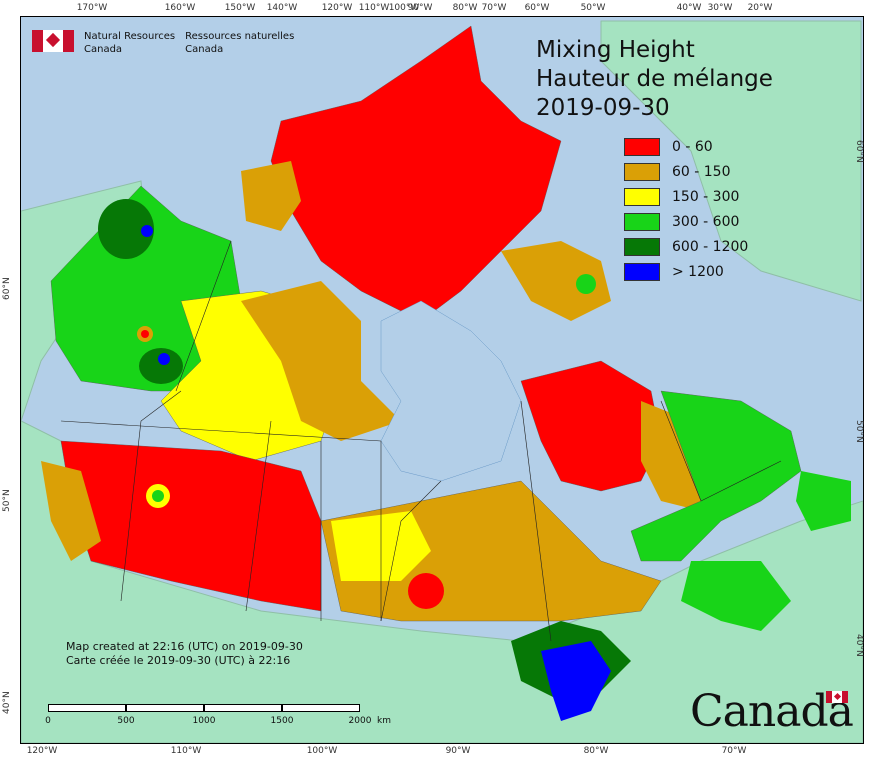 This screenshot has height=760, width=880. I want to click on legend-item: 0 - 60, so click(686, 146).